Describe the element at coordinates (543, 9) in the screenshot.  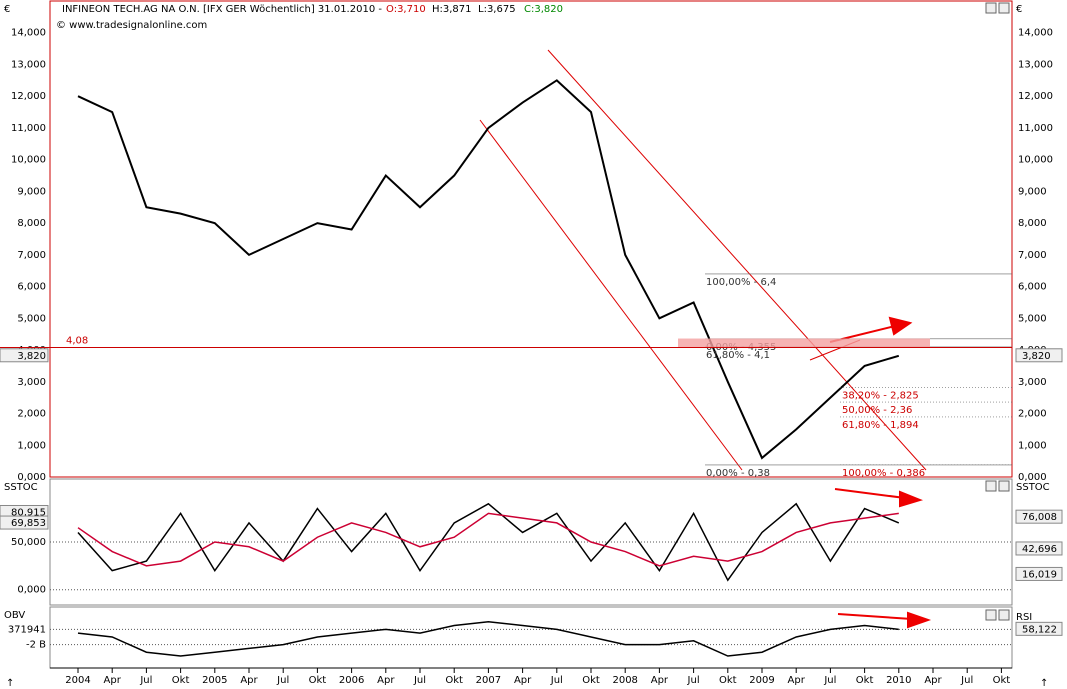
I see `close: C:3,820` at that location.